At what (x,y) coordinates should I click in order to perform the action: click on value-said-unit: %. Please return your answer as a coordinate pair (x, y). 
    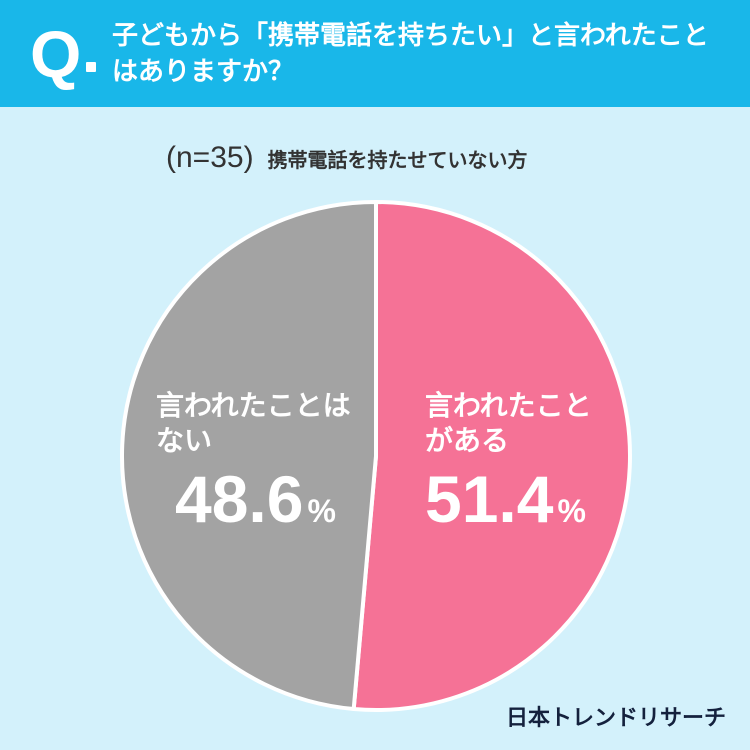
    Looking at the image, I should click on (571, 511).